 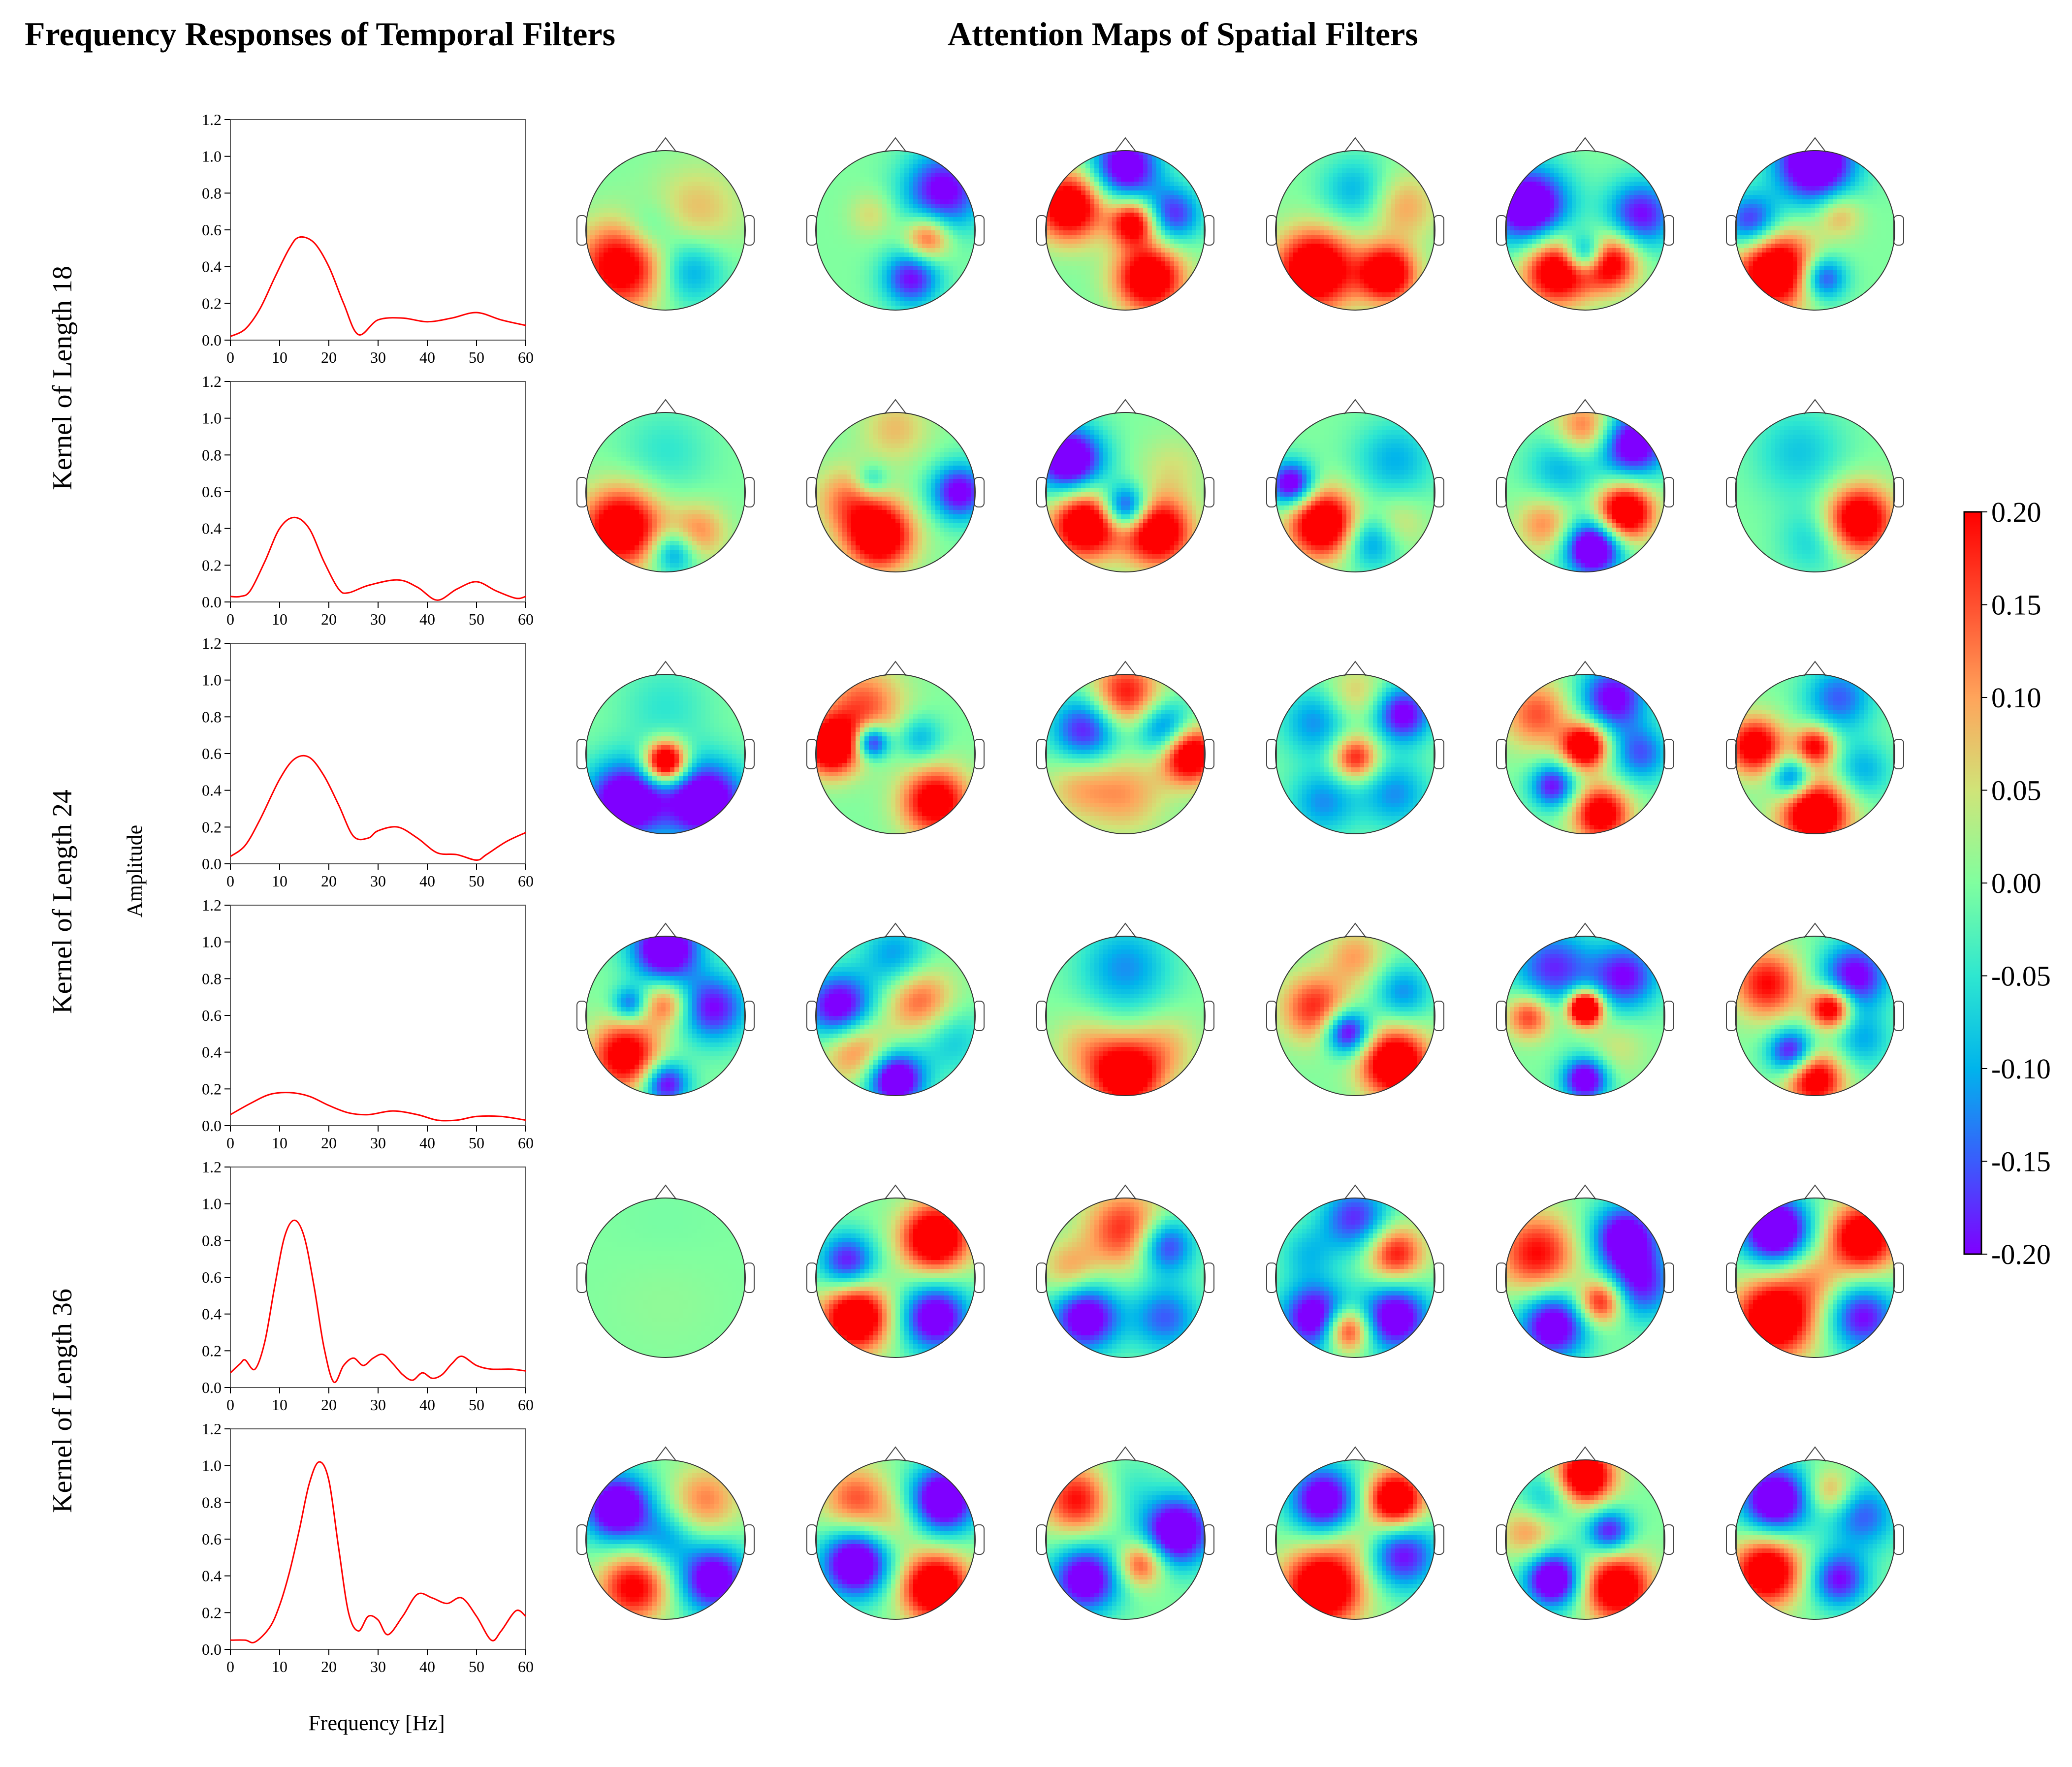 I want to click on frequency-panel-1: 0.0 0.2 0.4 0.6 0.8 1.0 1.2 0 10 20 30 40 50 60, so click(x=368, y=238).